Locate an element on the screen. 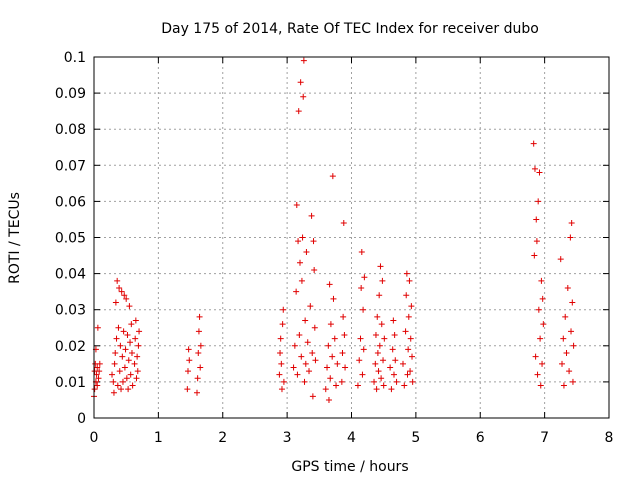 The width and height of the screenshot is (640, 480). x-tick-label: 0 is located at coordinates (94, 438).